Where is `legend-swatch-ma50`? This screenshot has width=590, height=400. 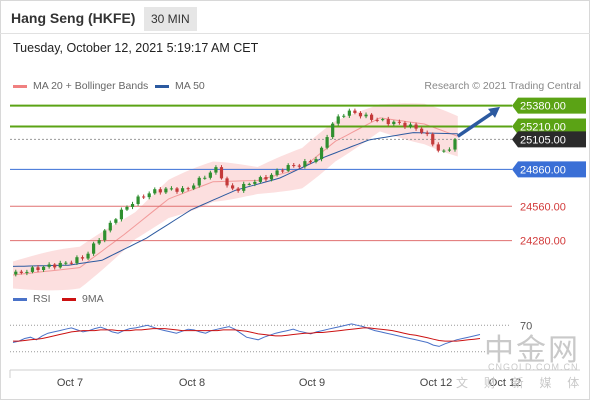 legend-swatch-ma50 is located at coordinates (162, 86).